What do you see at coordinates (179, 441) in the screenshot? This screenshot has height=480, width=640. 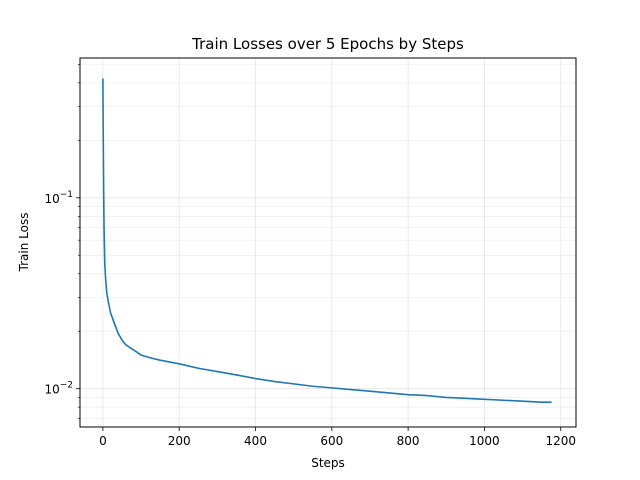 I see `x-tick-label: 200` at bounding box center [179, 441].